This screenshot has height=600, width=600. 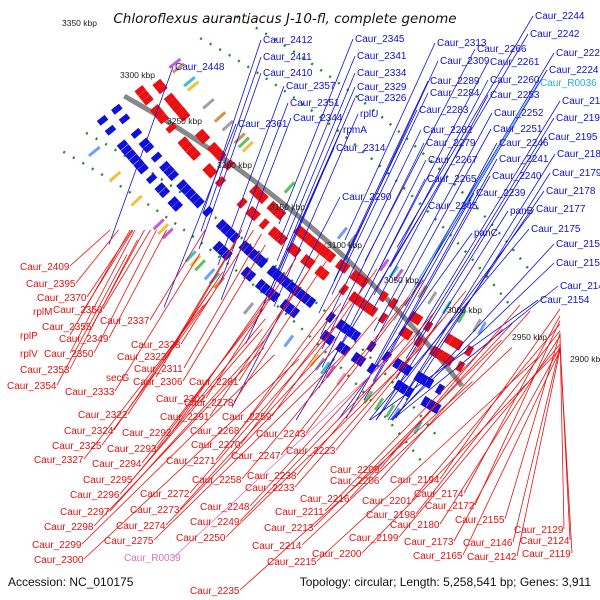 What do you see at coordinates (387, 501) in the screenshot?
I see `minus-gene-label: Caur_2201` at bounding box center [387, 501].